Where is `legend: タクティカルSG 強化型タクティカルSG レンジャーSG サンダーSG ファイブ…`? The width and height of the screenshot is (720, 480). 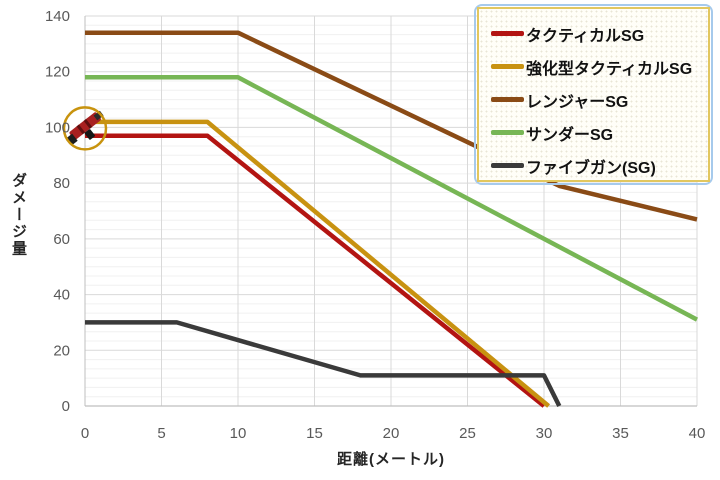
legend: タクティカルSG 強化型タクティカルSG レンジャーSG サンダーSG ファイブ… is located at coordinates (593, 94).